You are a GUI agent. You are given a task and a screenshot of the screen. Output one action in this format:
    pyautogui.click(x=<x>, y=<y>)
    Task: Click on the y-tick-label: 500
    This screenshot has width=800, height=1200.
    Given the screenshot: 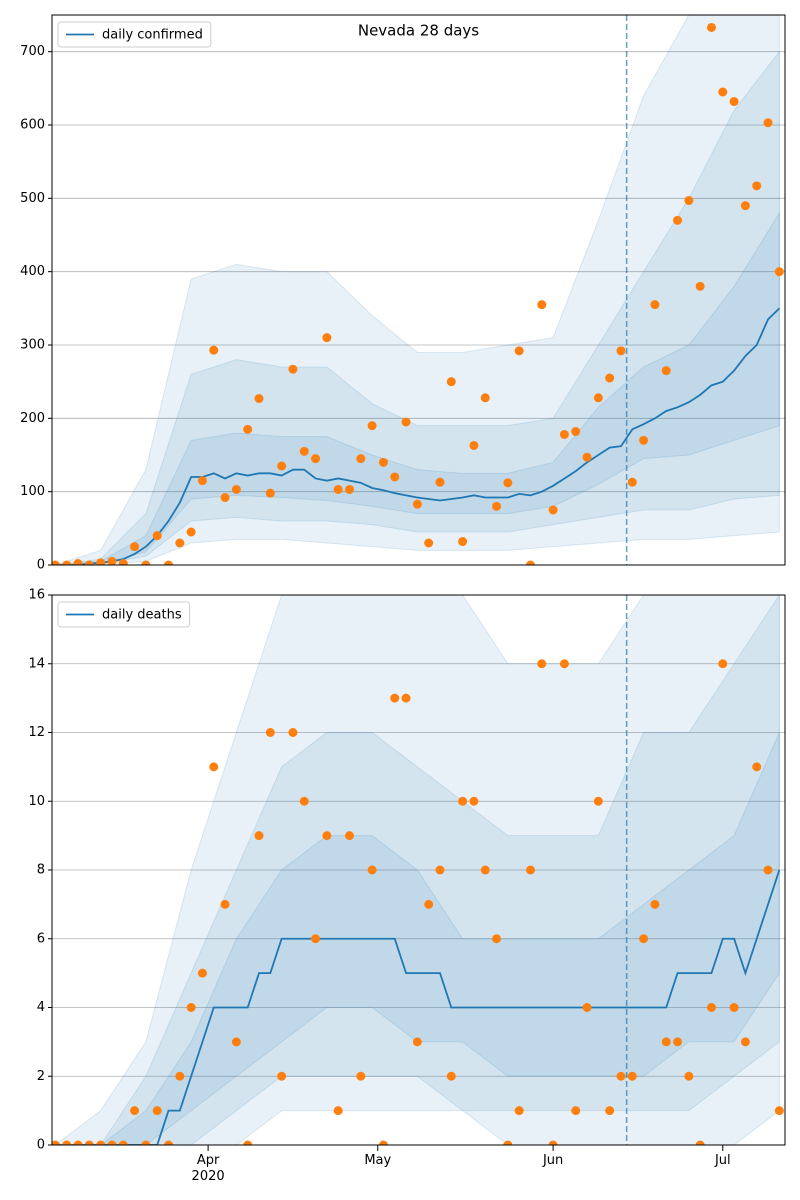 What is the action you would take?
    pyautogui.click(x=32, y=198)
    